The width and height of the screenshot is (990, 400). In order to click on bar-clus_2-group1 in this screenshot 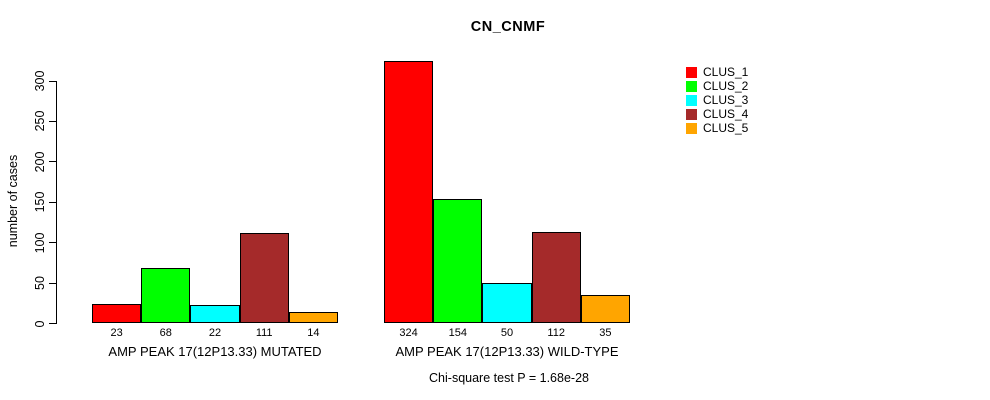, I will do `click(166, 295)`.